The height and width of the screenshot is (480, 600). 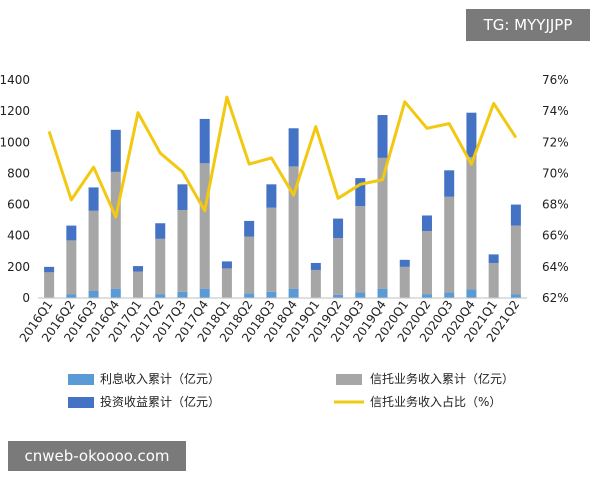 I want to click on y-right-tick-label: 68%, so click(x=555, y=205).